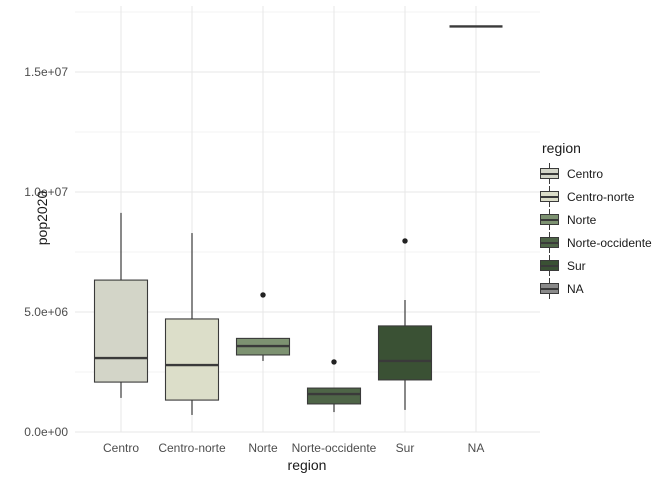 The height and width of the screenshot is (480, 672). What do you see at coordinates (263, 295) in the screenshot?
I see `outlier-point-norte` at bounding box center [263, 295].